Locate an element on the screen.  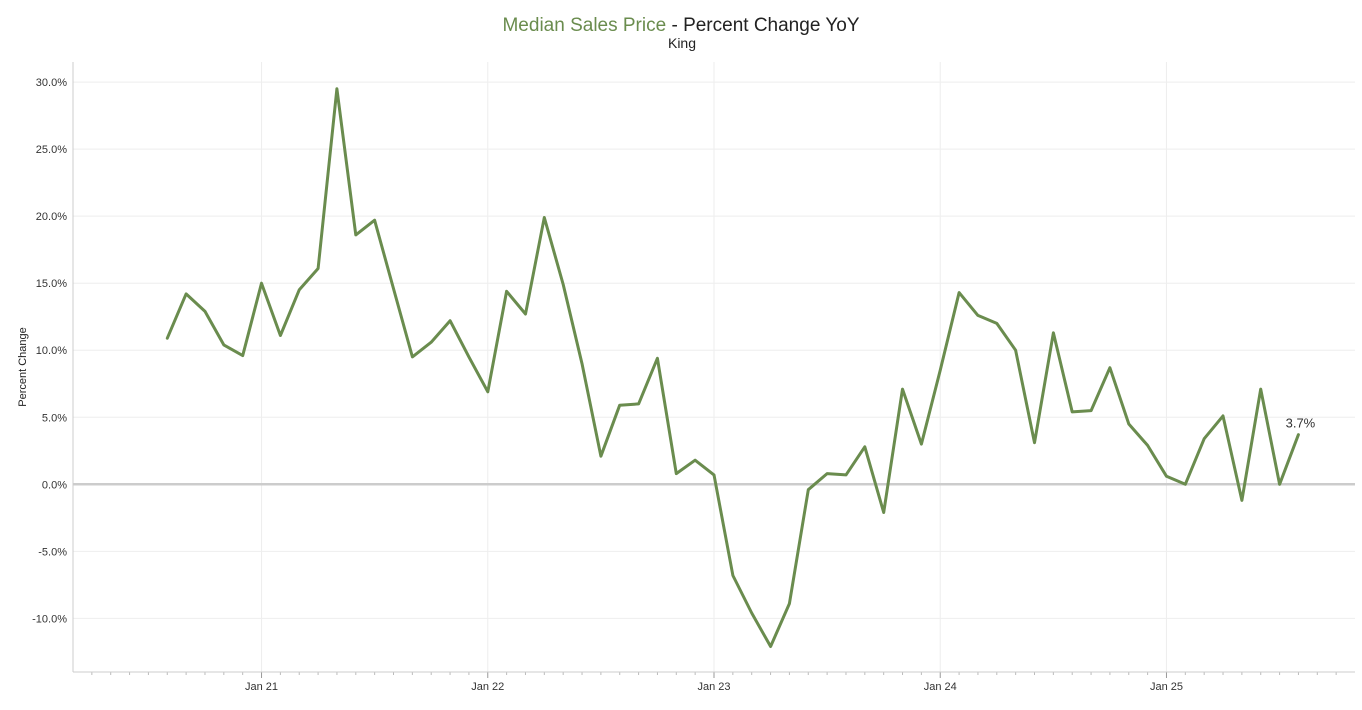
chart-title: Median Sales Price - Percent Change YoY is located at coordinates (680, 25).